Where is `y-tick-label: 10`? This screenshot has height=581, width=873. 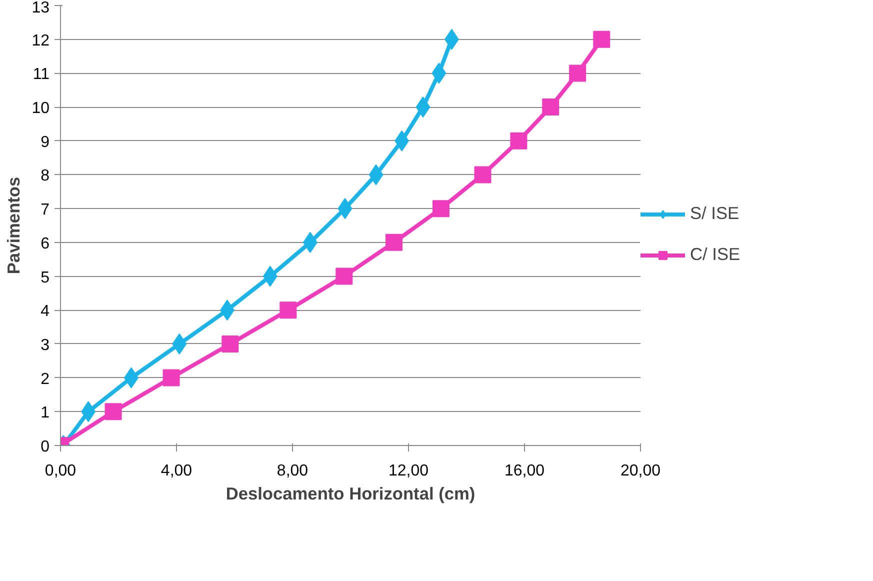 y-tick-label: 10 is located at coordinates (41, 109).